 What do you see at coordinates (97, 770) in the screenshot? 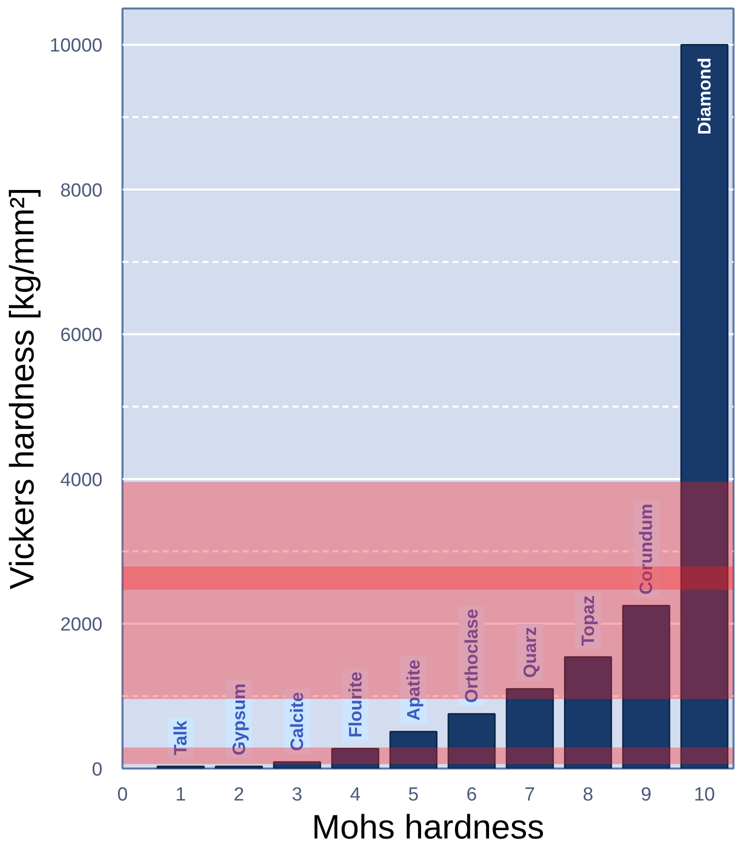
I see `y-tick-label: 0` at bounding box center [97, 770].